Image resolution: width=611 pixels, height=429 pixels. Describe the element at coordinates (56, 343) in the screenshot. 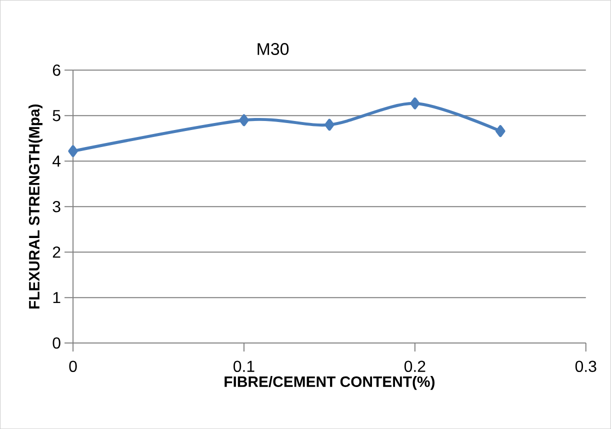

I see `y-tick-label: 0` at that location.